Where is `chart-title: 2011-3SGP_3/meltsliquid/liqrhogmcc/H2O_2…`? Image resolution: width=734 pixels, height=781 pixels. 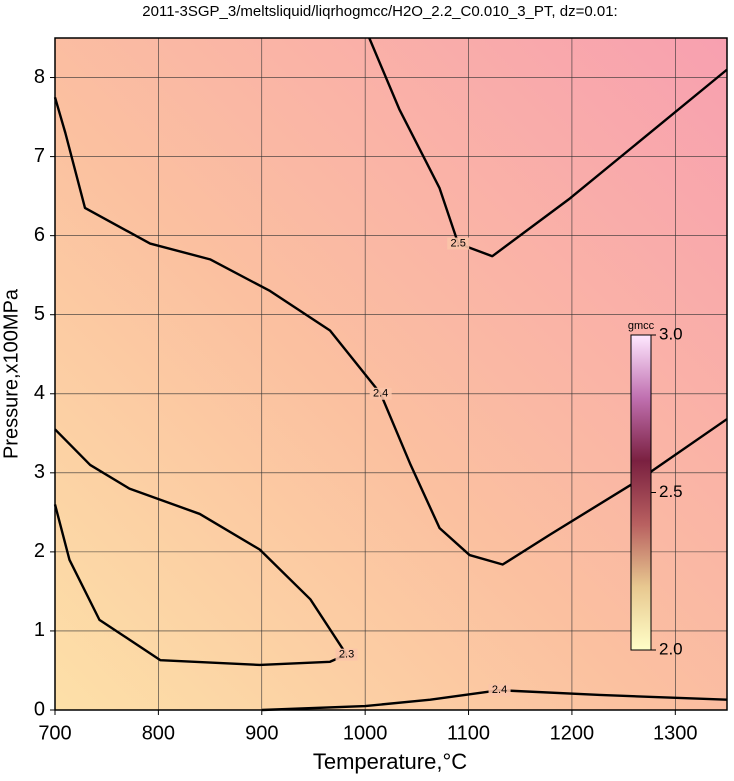
chart-title: 2011-3SGP_3/meltsliquid/liqrhogmcc/H2O_2… is located at coordinates (379, 11).